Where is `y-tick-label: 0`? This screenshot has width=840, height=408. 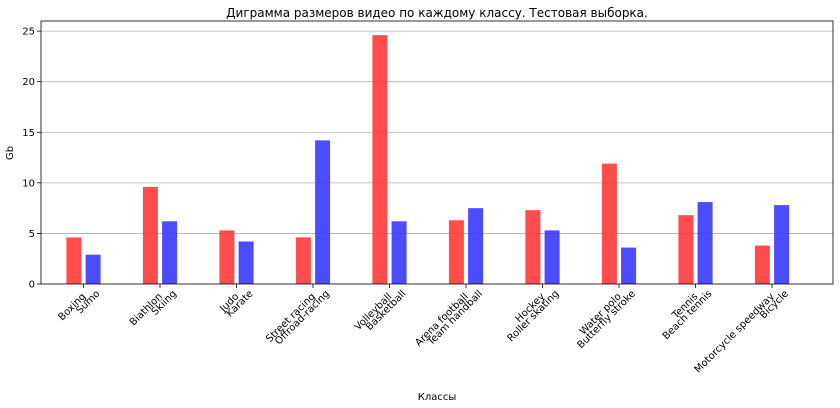
y-tick-label: 0 is located at coordinates (32, 285).